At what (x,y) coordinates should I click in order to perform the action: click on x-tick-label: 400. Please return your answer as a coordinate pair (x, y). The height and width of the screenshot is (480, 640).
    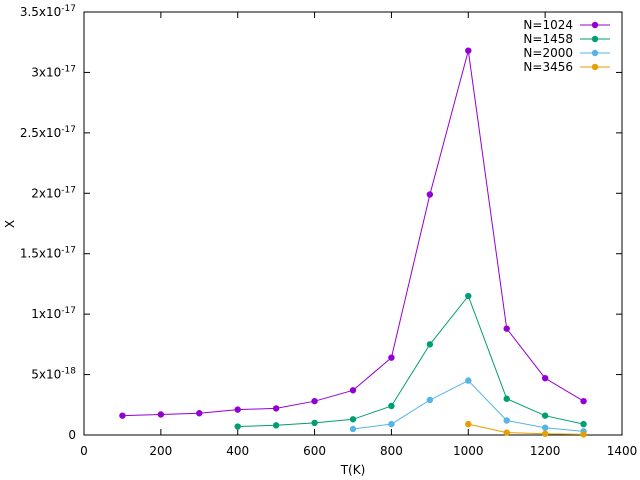
    Looking at the image, I should click on (237, 451).